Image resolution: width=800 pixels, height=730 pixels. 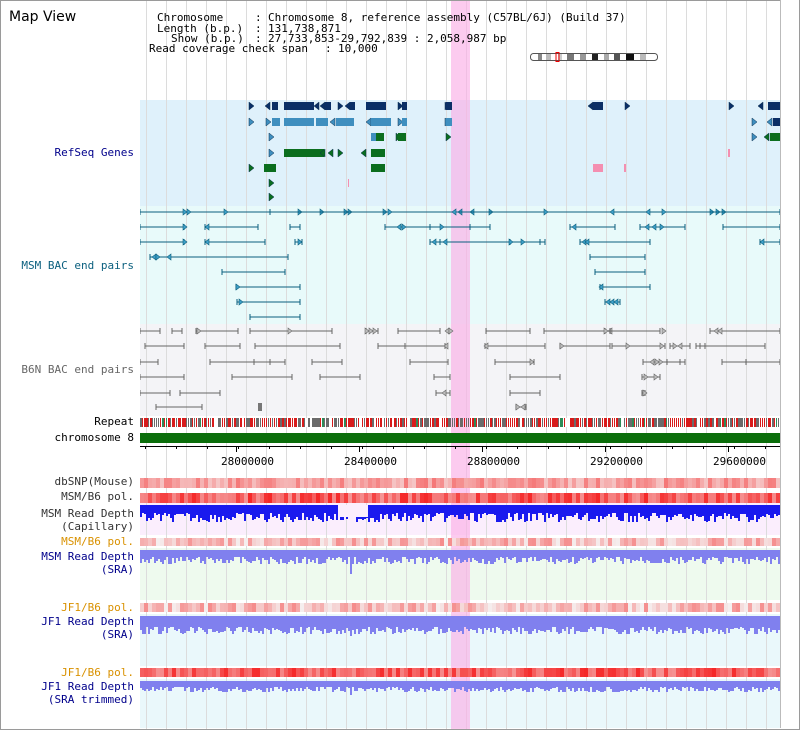 I want to click on repeat-track, so click(x=460, y=422).